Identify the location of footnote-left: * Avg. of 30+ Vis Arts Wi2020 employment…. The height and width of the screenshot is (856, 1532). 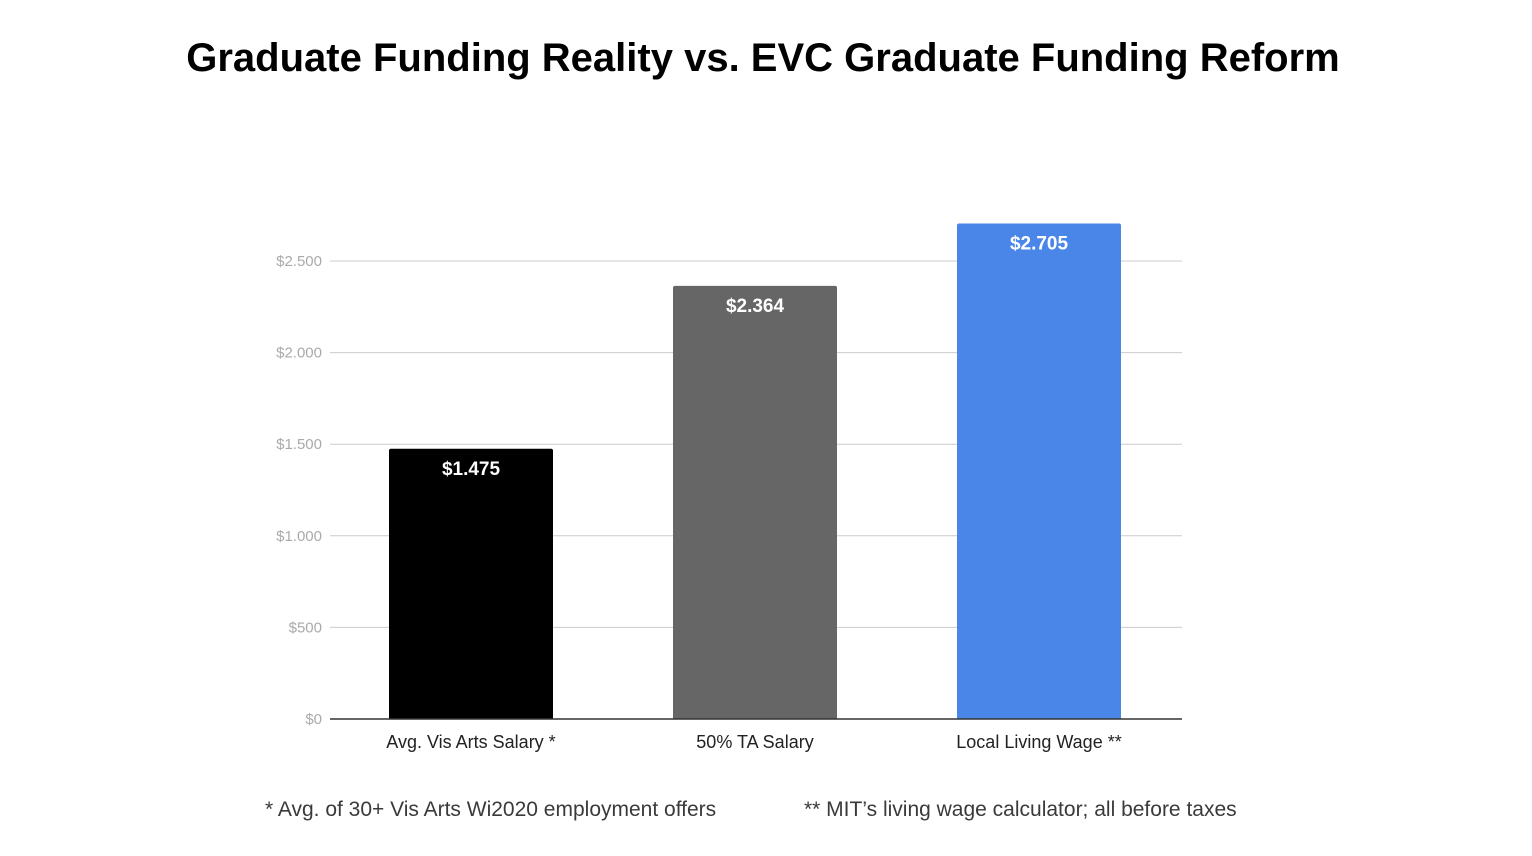
(491, 809).